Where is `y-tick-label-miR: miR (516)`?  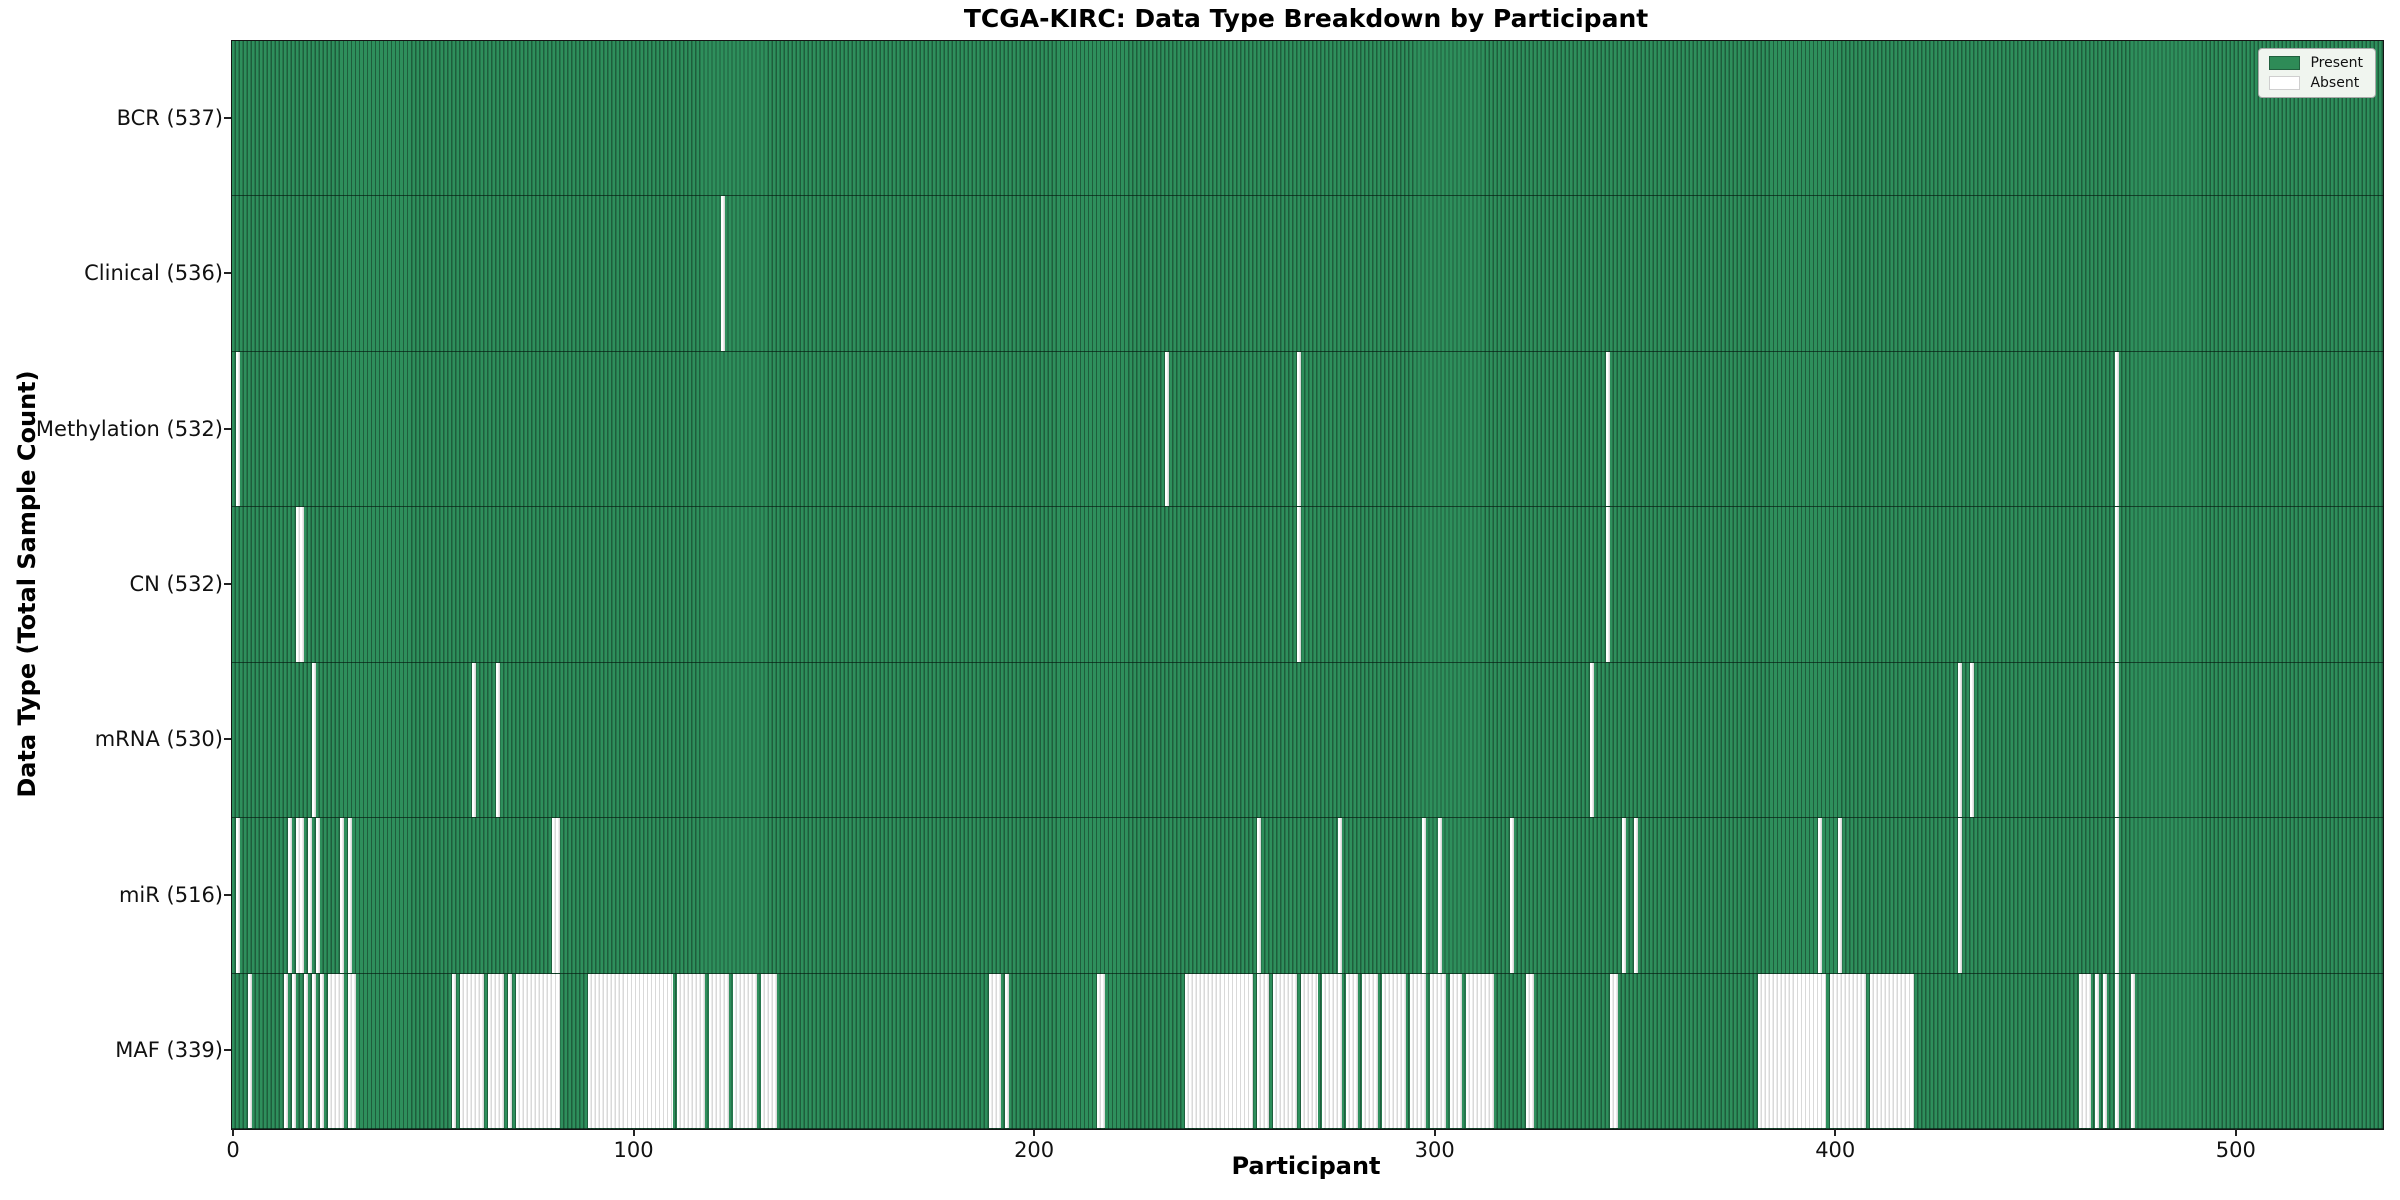 y-tick-label-miR: miR (516) is located at coordinates (170, 894).